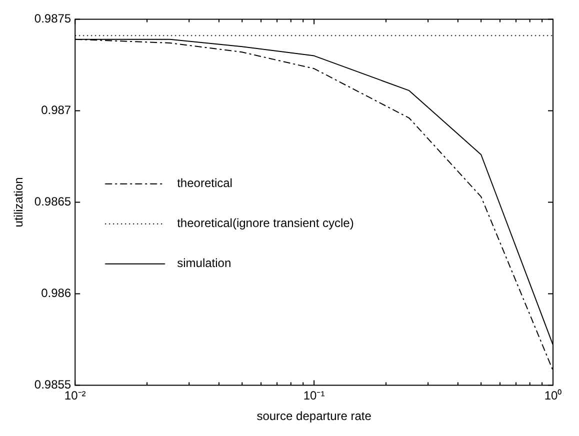 This screenshot has height=436, width=579. What do you see at coordinates (553, 395) in the screenshot?
I see `x-tick-label: 10⁰` at bounding box center [553, 395].